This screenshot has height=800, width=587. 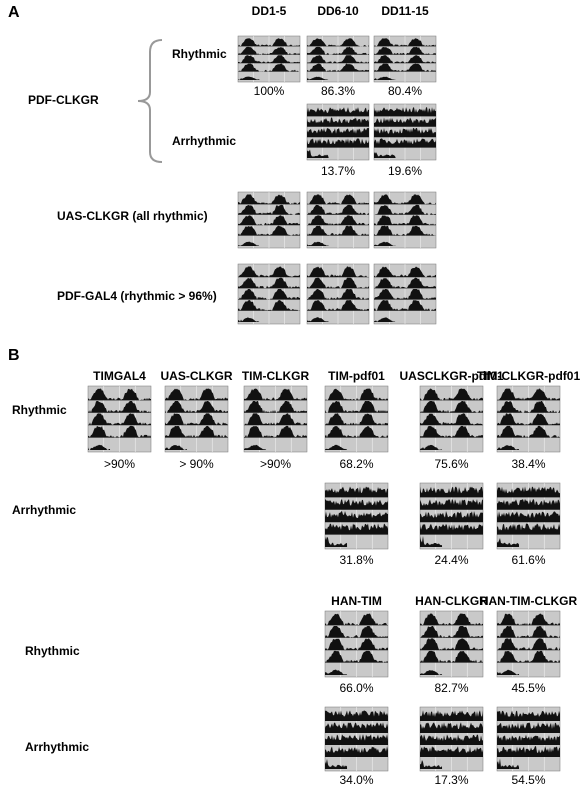 I want to click on percentage: > 90%, so click(x=196, y=464).